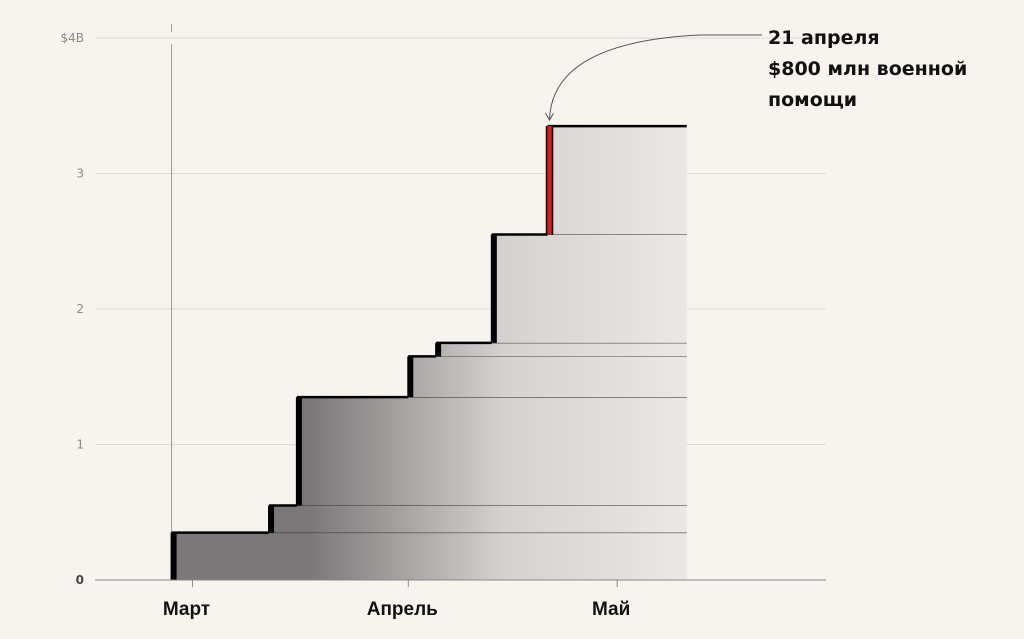 The height and width of the screenshot is (639, 1024). I want to click on annotation-arrowhead, so click(549, 117).